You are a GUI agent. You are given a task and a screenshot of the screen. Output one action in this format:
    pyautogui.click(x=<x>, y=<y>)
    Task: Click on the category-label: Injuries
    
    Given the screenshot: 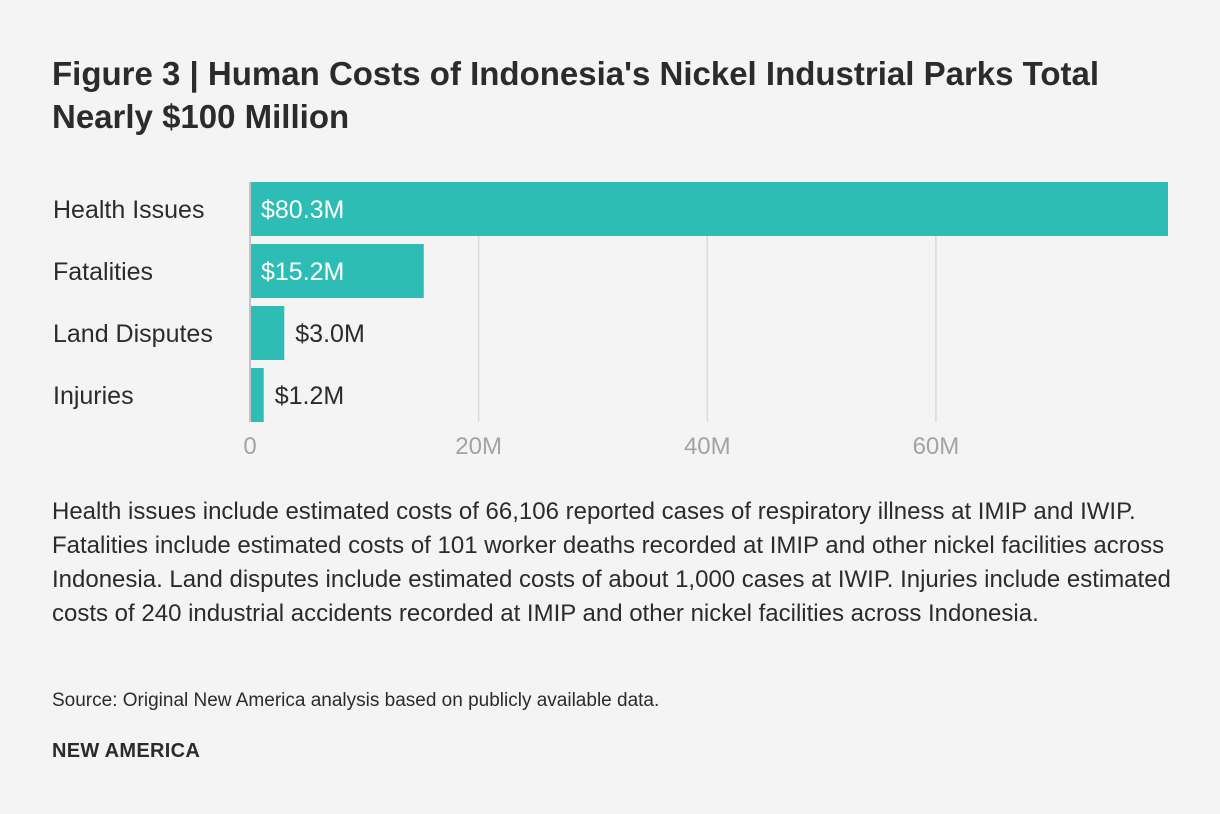 What is the action you would take?
    pyautogui.click(x=93, y=396)
    